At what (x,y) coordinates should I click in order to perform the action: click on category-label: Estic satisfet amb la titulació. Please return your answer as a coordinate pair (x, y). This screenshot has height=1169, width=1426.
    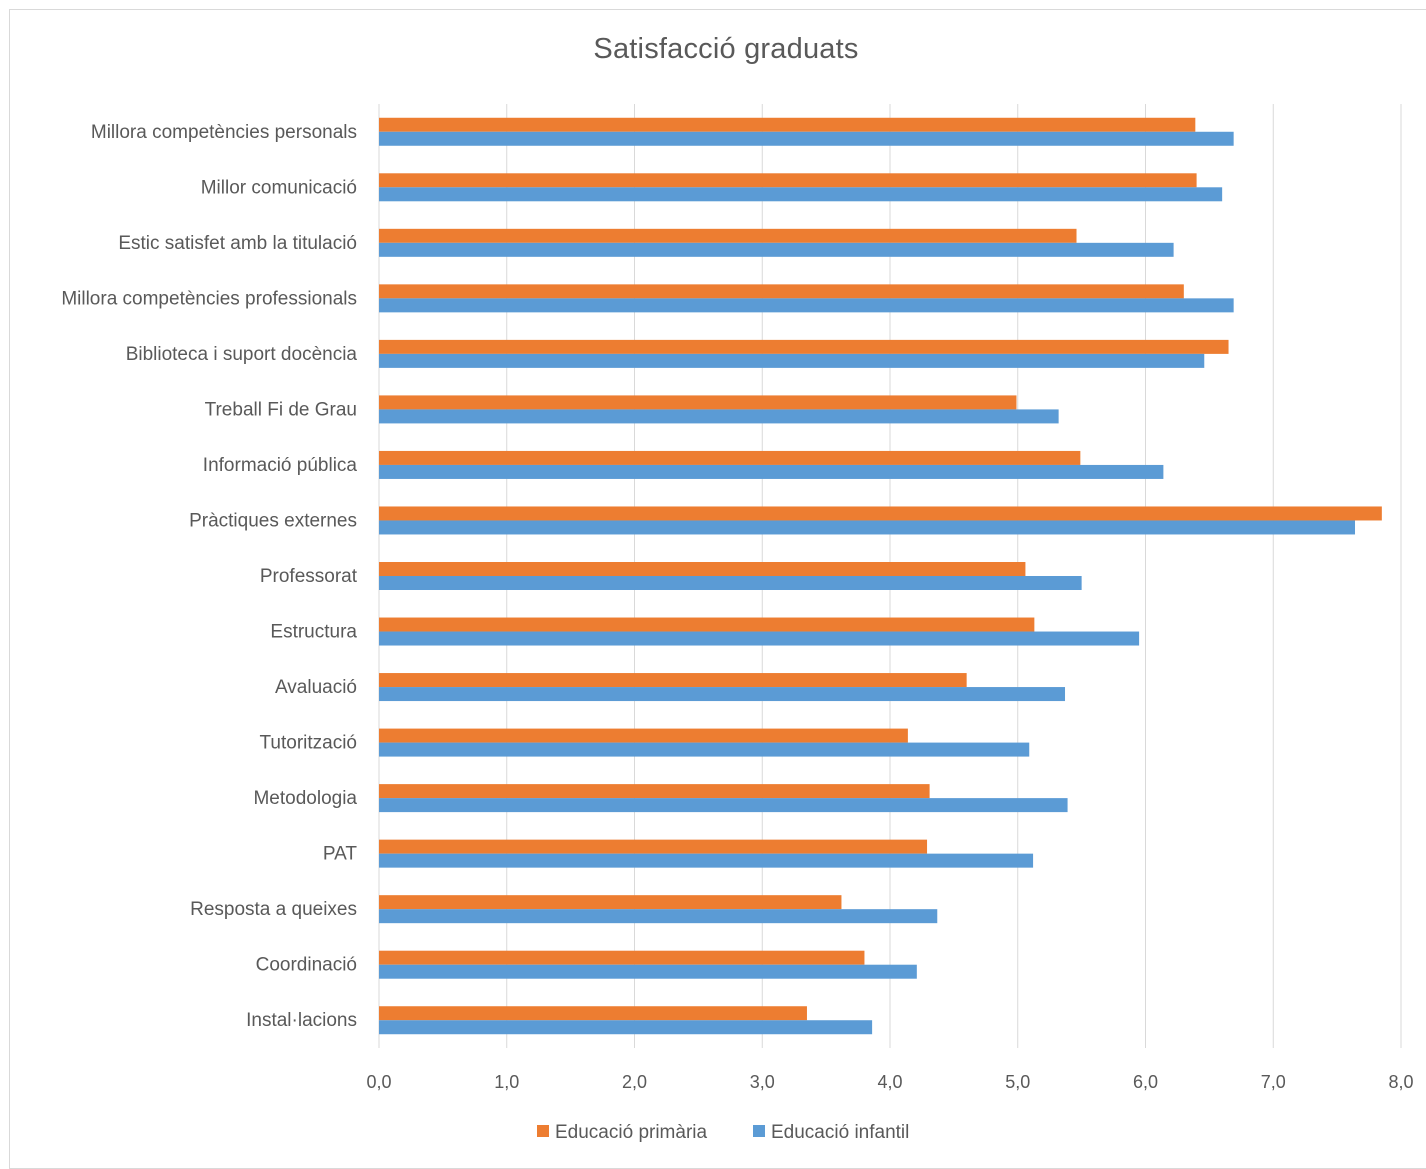
    Looking at the image, I should click on (237, 243).